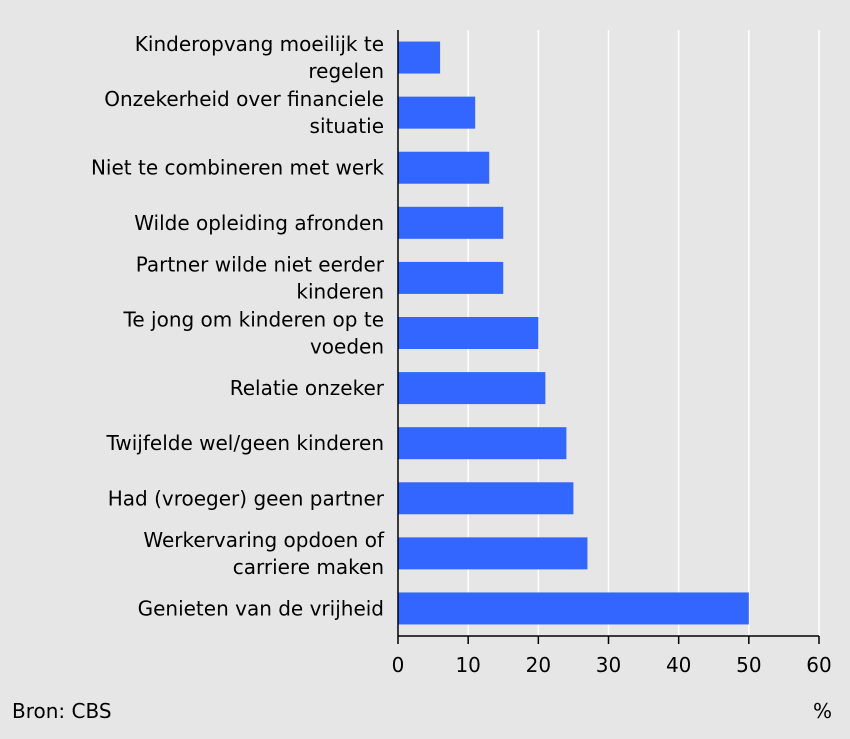 This screenshot has width=850, height=739. I want to click on x-tick-label: 10, so click(467, 665).